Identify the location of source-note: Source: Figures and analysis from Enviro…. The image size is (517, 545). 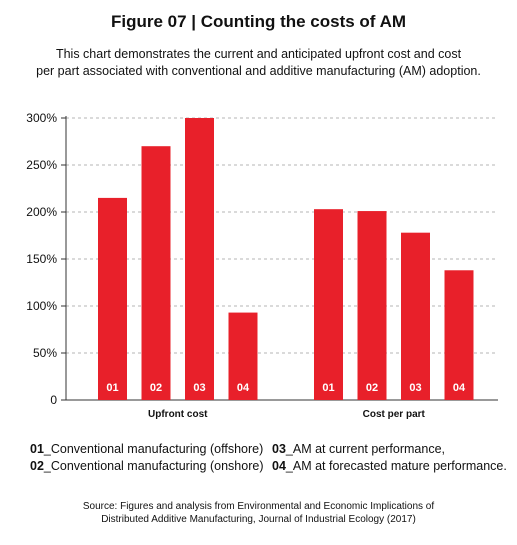
(258, 513).